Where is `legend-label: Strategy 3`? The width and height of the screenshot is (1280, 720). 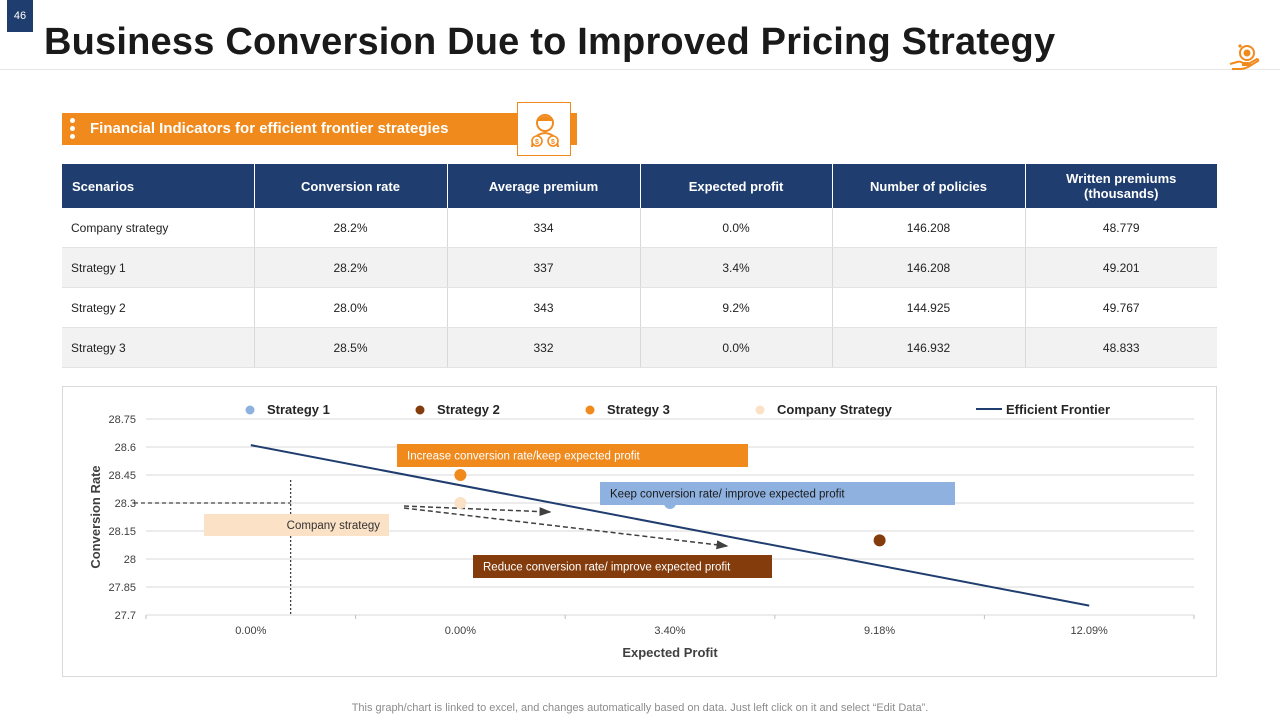 legend-label: Strategy 3 is located at coordinates (638, 409).